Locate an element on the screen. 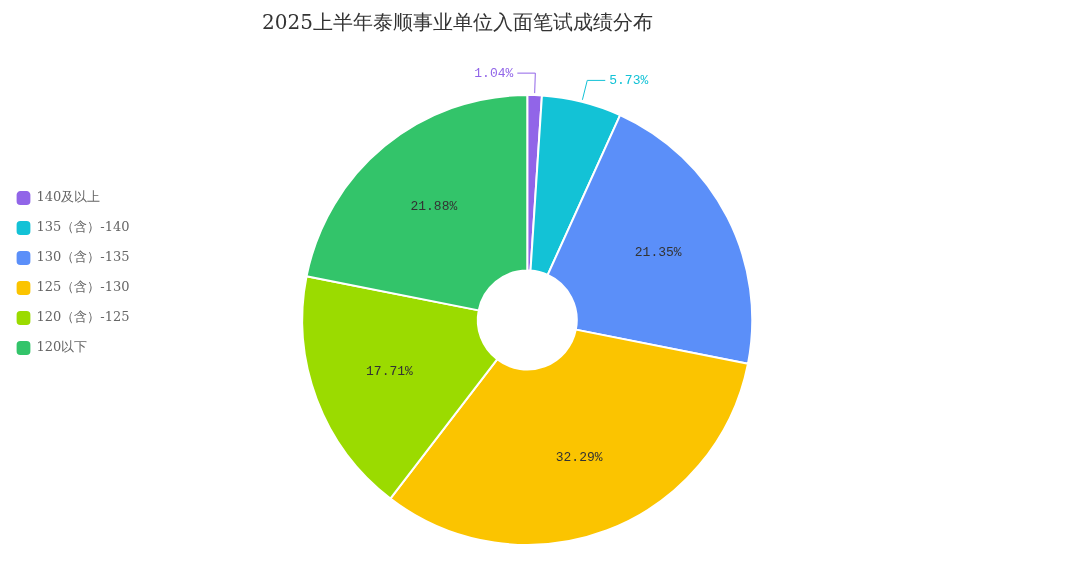  data-label: 1.04% is located at coordinates (494, 73).